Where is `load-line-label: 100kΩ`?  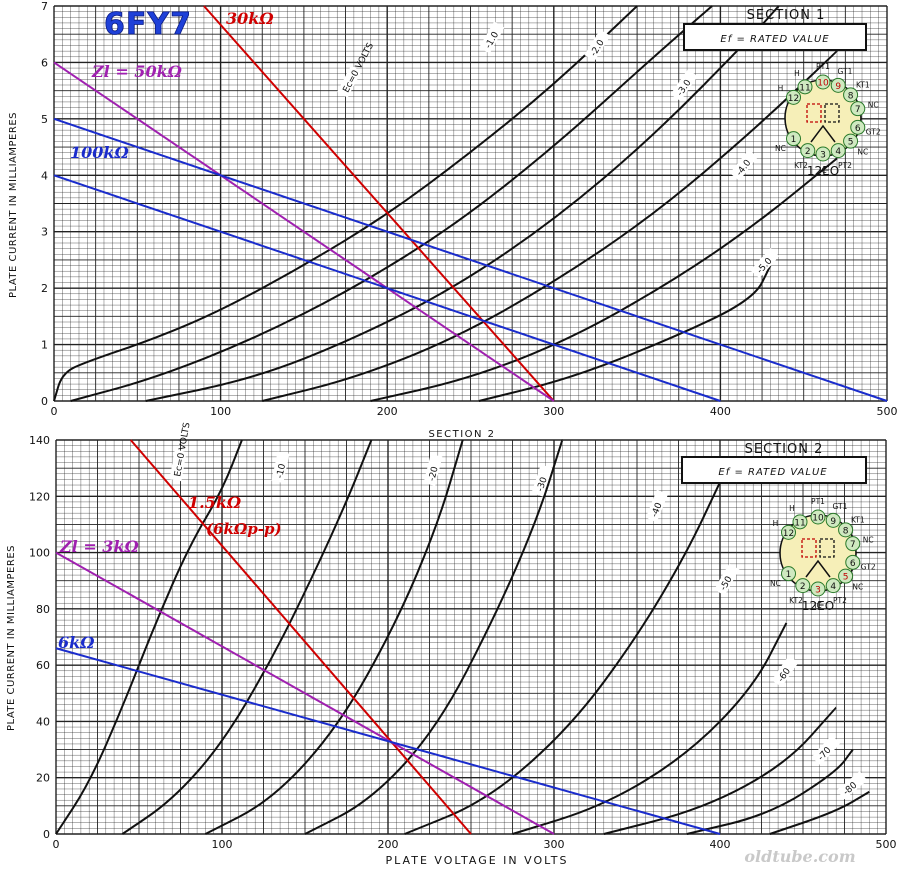 load-line-label: 100kΩ is located at coordinates (99, 152).